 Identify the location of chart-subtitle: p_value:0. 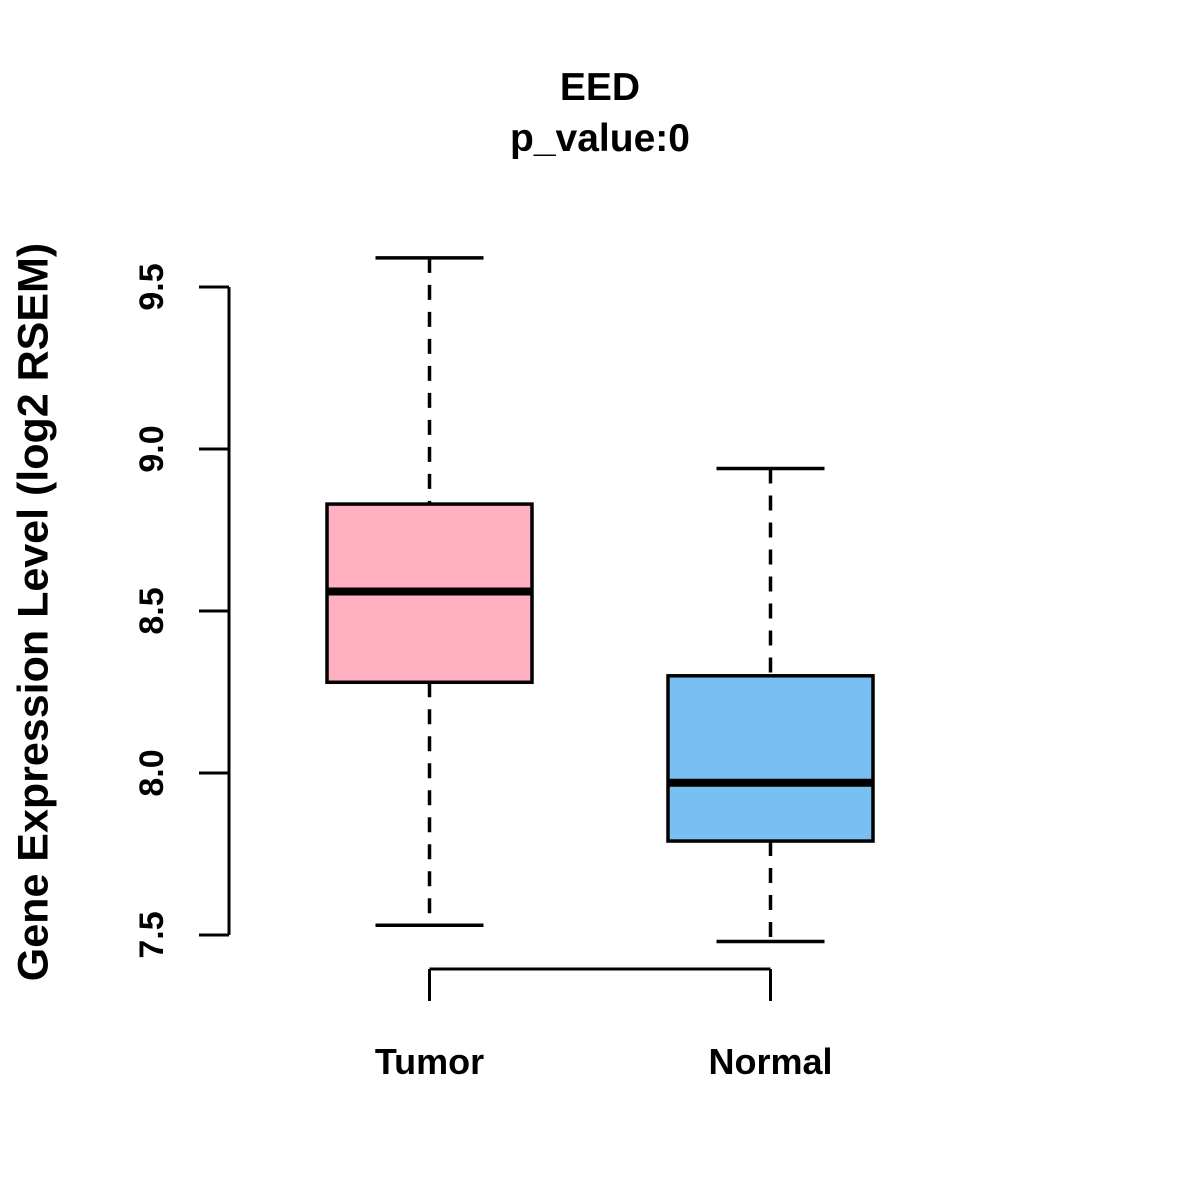
(600, 138).